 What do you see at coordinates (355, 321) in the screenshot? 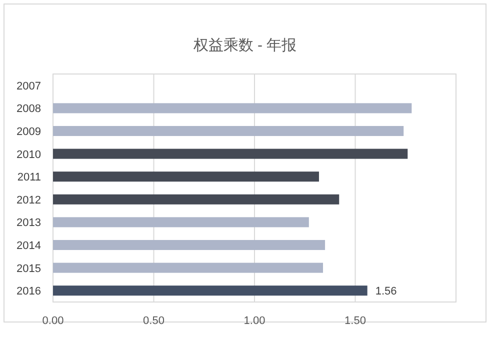
I see `x-tick-label: 1.50` at bounding box center [355, 321].